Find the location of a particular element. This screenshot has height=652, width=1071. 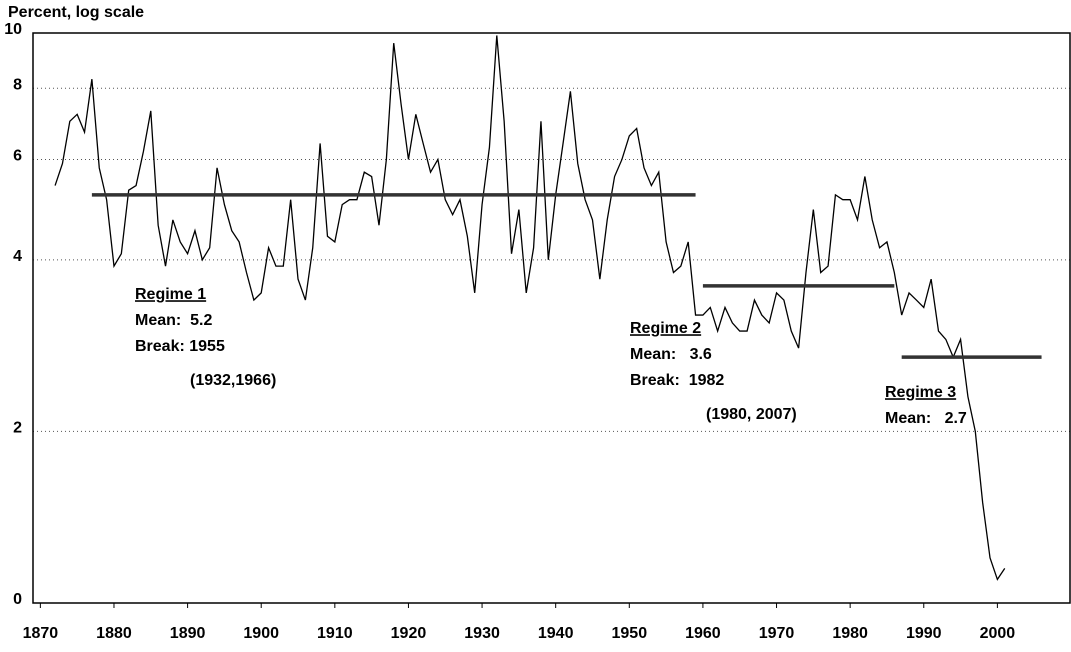

x-tick-label: 1950 is located at coordinates (630, 633).